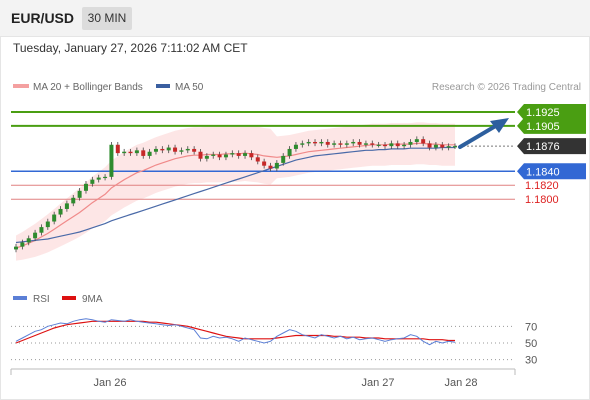  What do you see at coordinates (189, 87) in the screenshot?
I see `ma50-legend-label: MA 50` at bounding box center [189, 87].